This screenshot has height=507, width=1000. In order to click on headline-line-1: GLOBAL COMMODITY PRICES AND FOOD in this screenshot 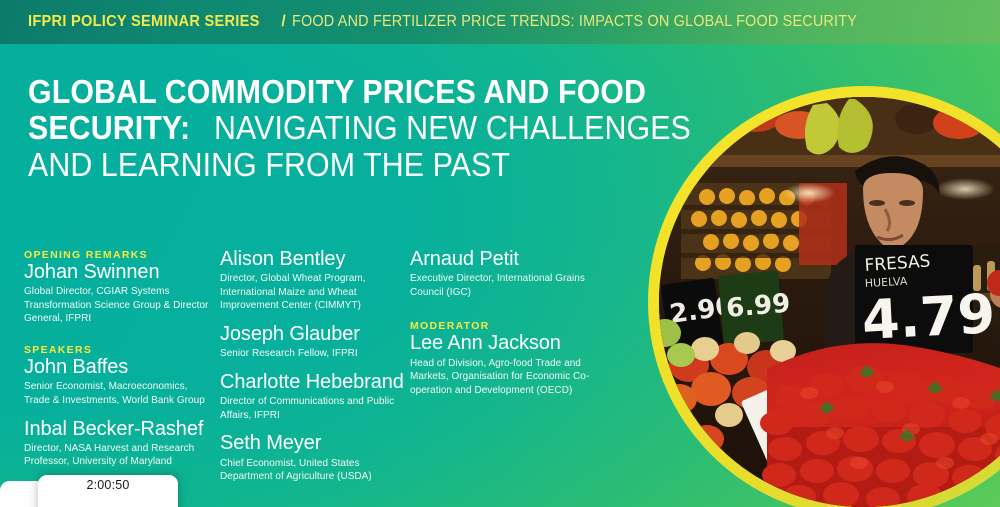, I will do `click(337, 91)`.